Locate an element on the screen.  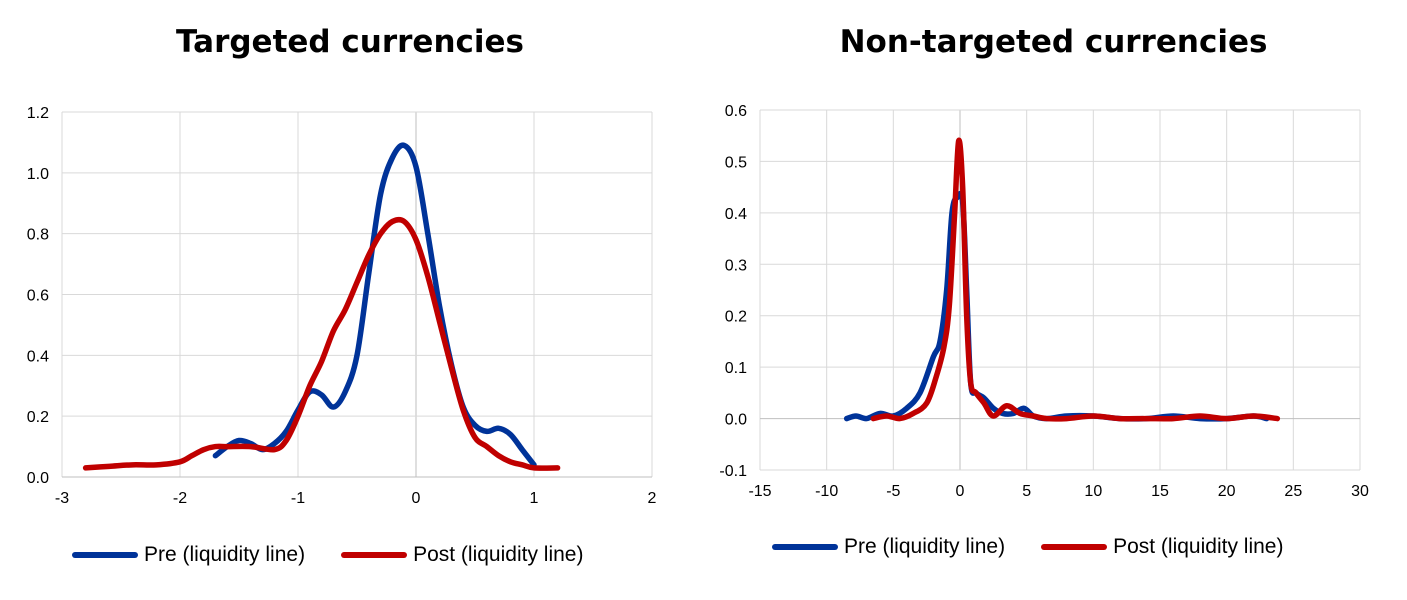
x-tick-label: -10 is located at coordinates (826, 491).